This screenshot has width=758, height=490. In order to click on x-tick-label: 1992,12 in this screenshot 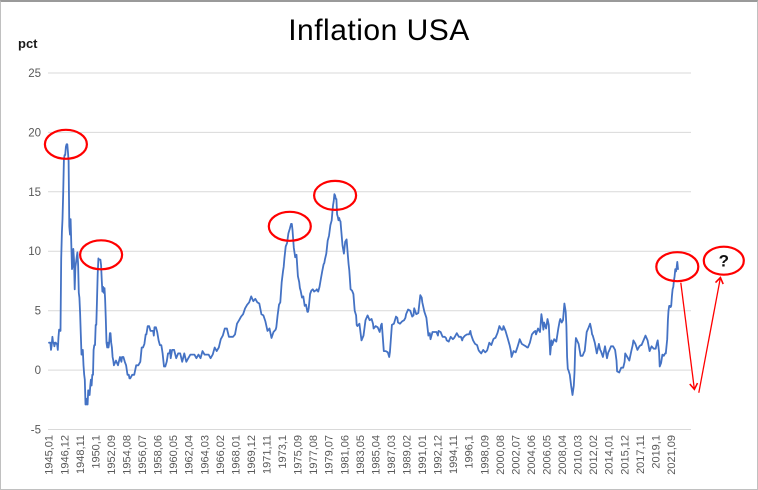, I will do `click(439, 455)`.